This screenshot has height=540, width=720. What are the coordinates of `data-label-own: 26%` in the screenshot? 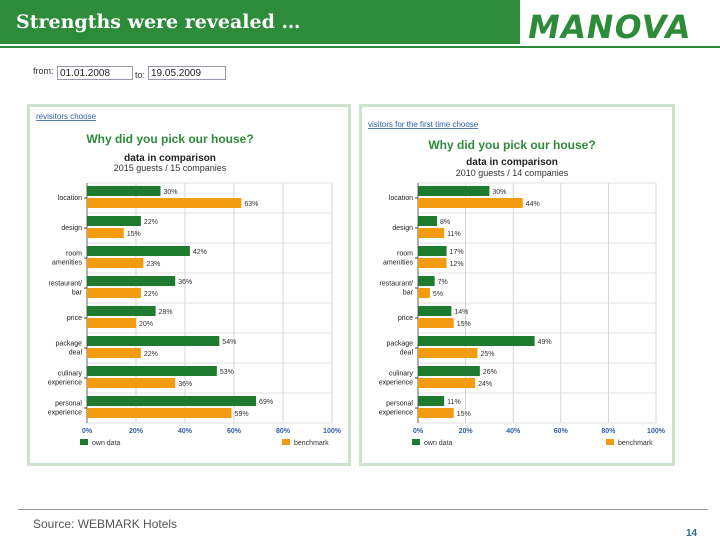 It's located at (490, 372).